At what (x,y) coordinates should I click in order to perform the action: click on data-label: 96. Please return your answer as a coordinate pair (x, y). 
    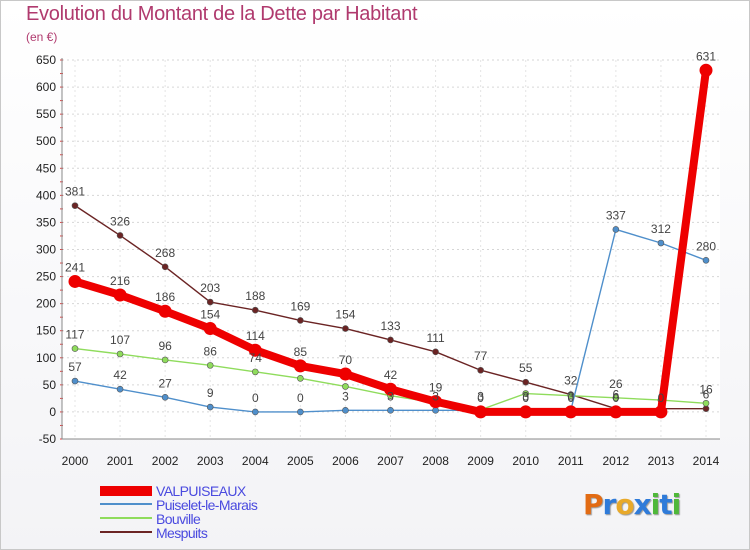
    Looking at the image, I should click on (165, 346).